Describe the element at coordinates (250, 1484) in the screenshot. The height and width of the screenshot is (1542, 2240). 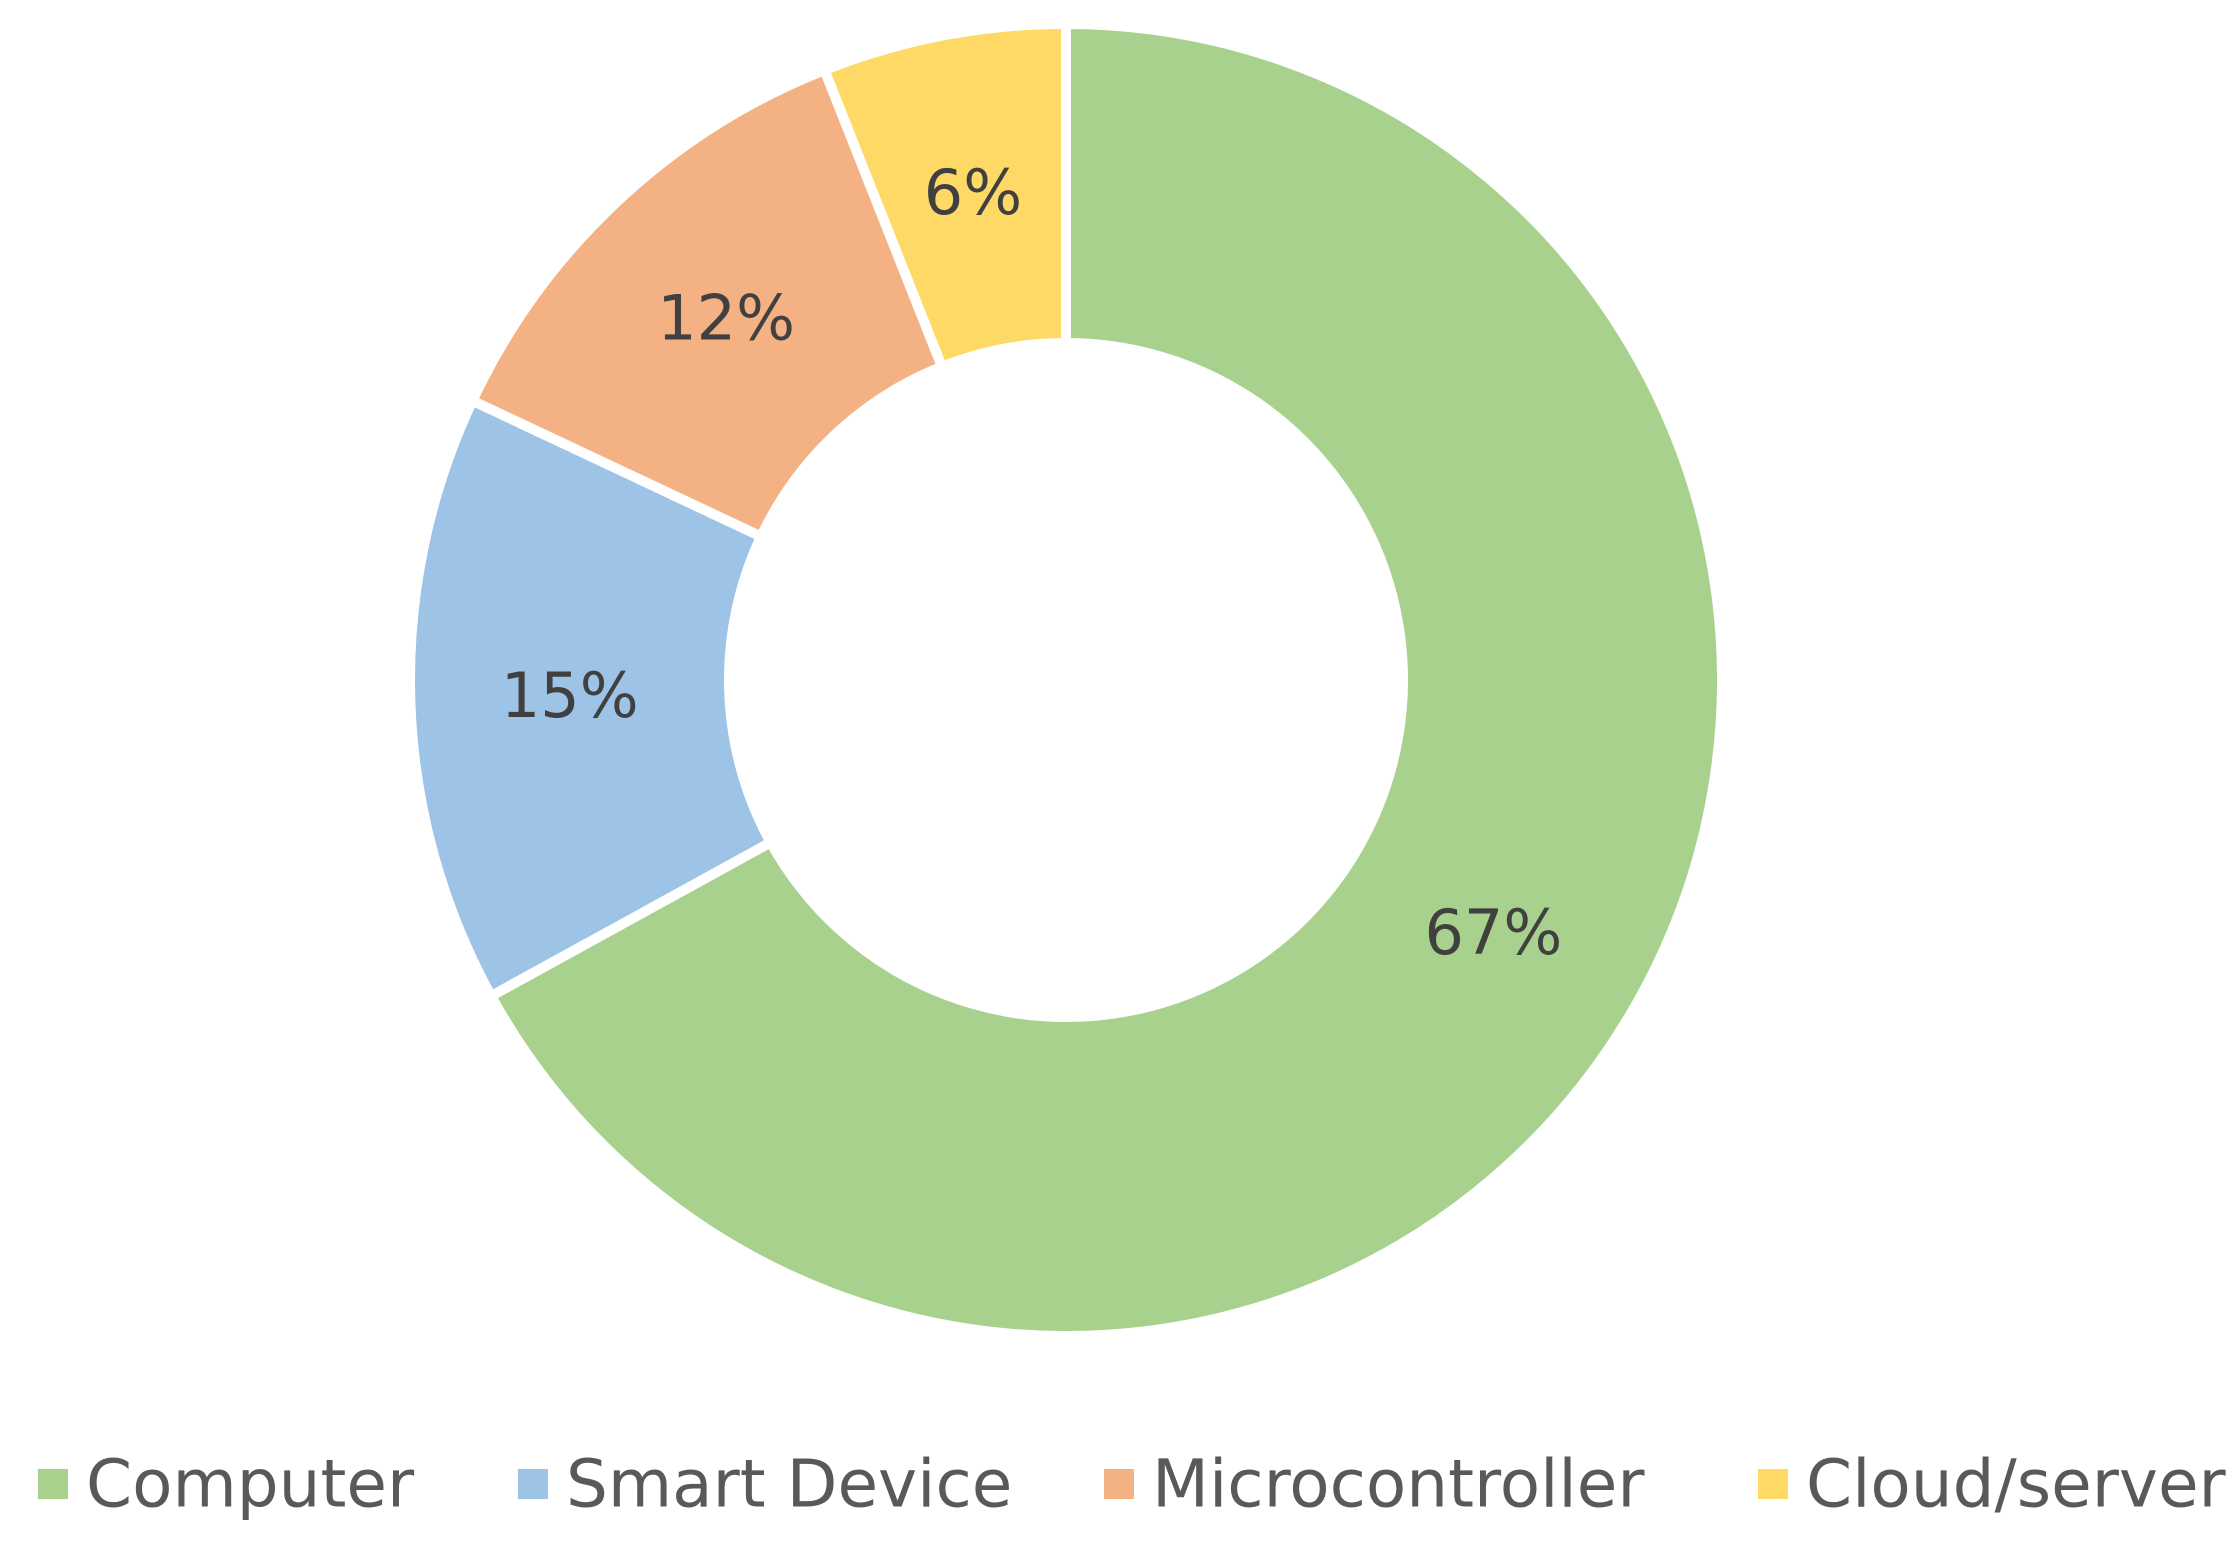
I see `legend-label-computer: Computer` at that location.